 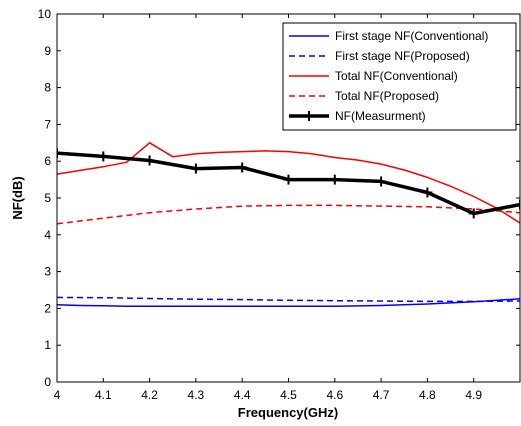 What do you see at coordinates (196, 395) in the screenshot?
I see `x-tick-label: 4.3` at bounding box center [196, 395].